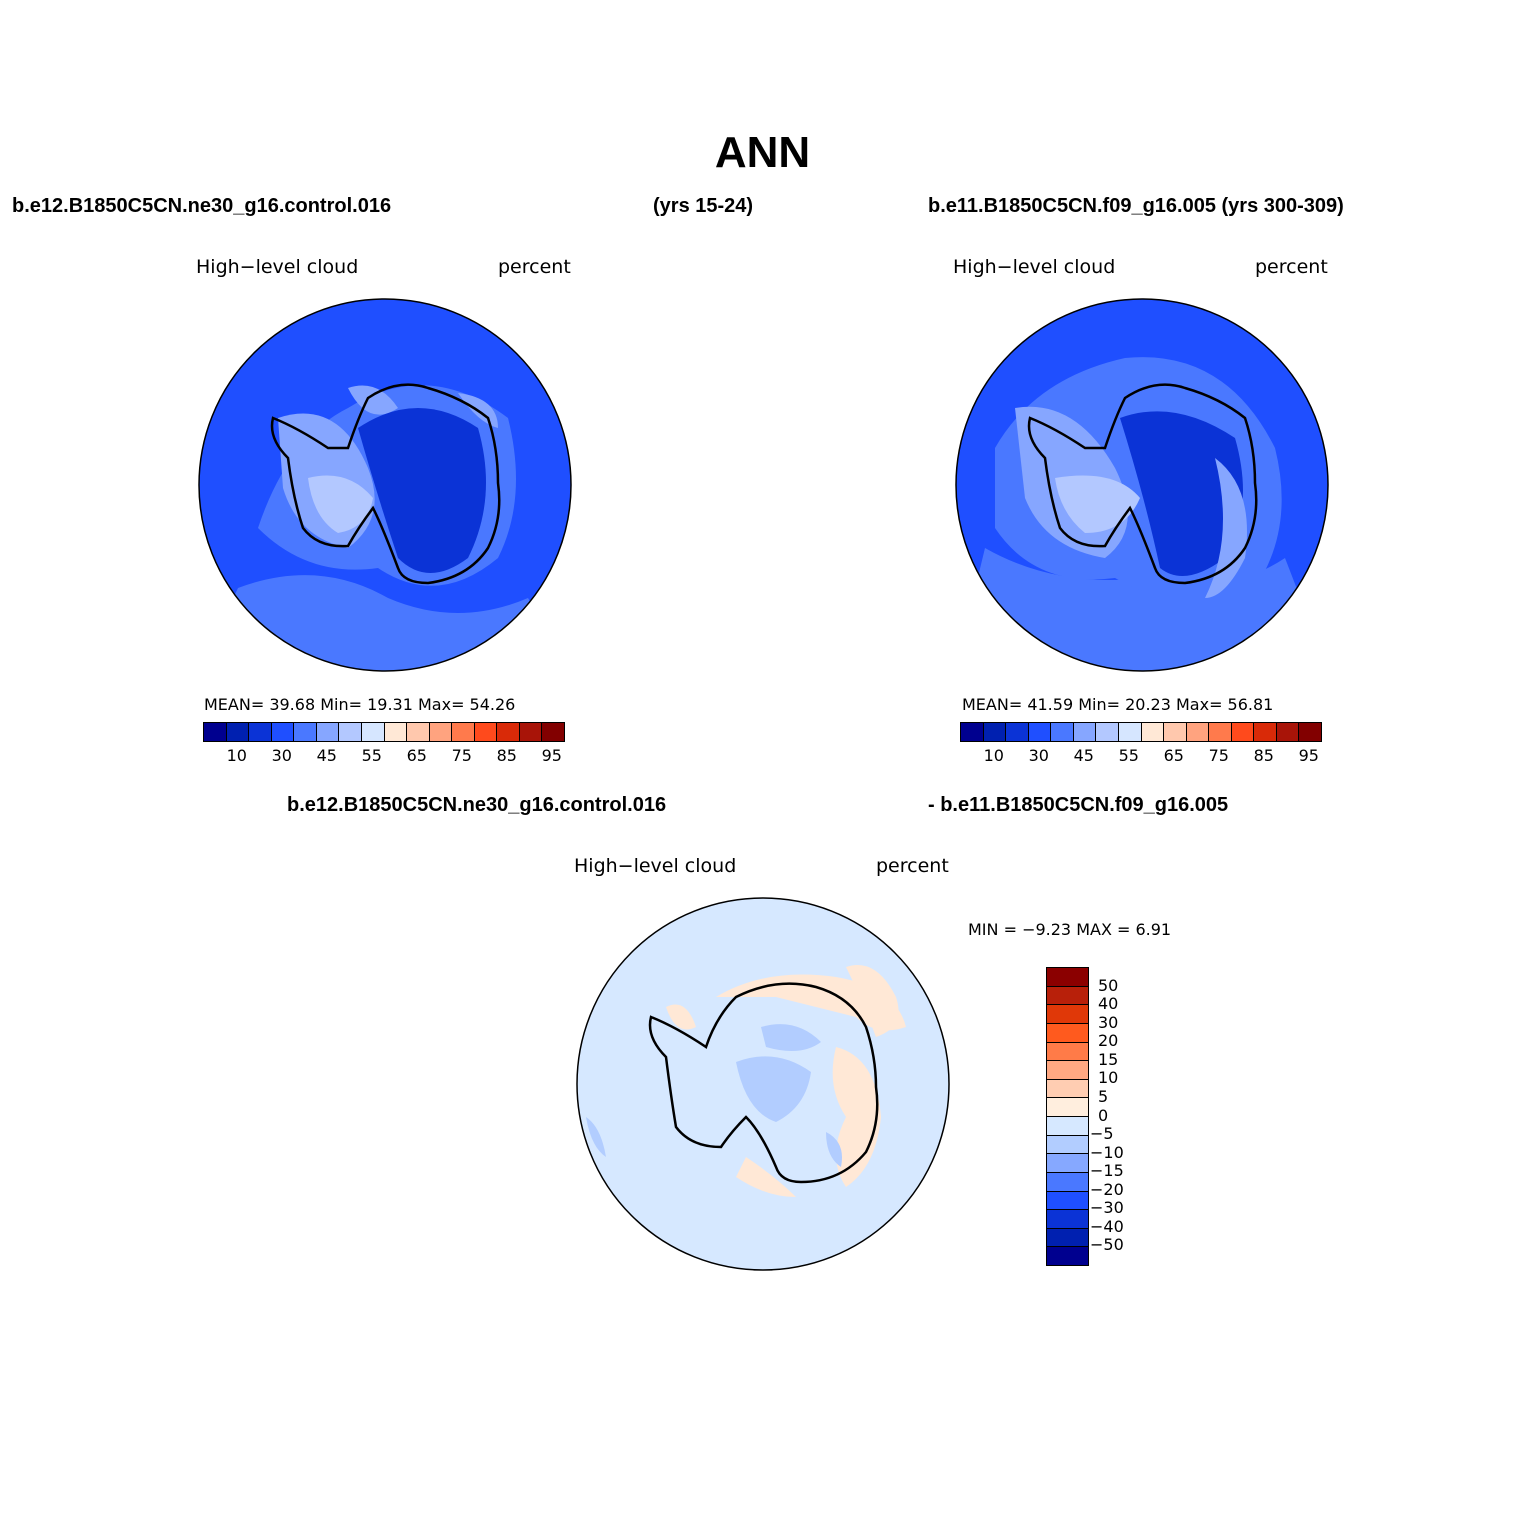 The height and width of the screenshot is (1525, 1525). I want to click on panel2-colorbar-ticks: 10 30 45 55 65 75 85 95, so click(1140, 756).